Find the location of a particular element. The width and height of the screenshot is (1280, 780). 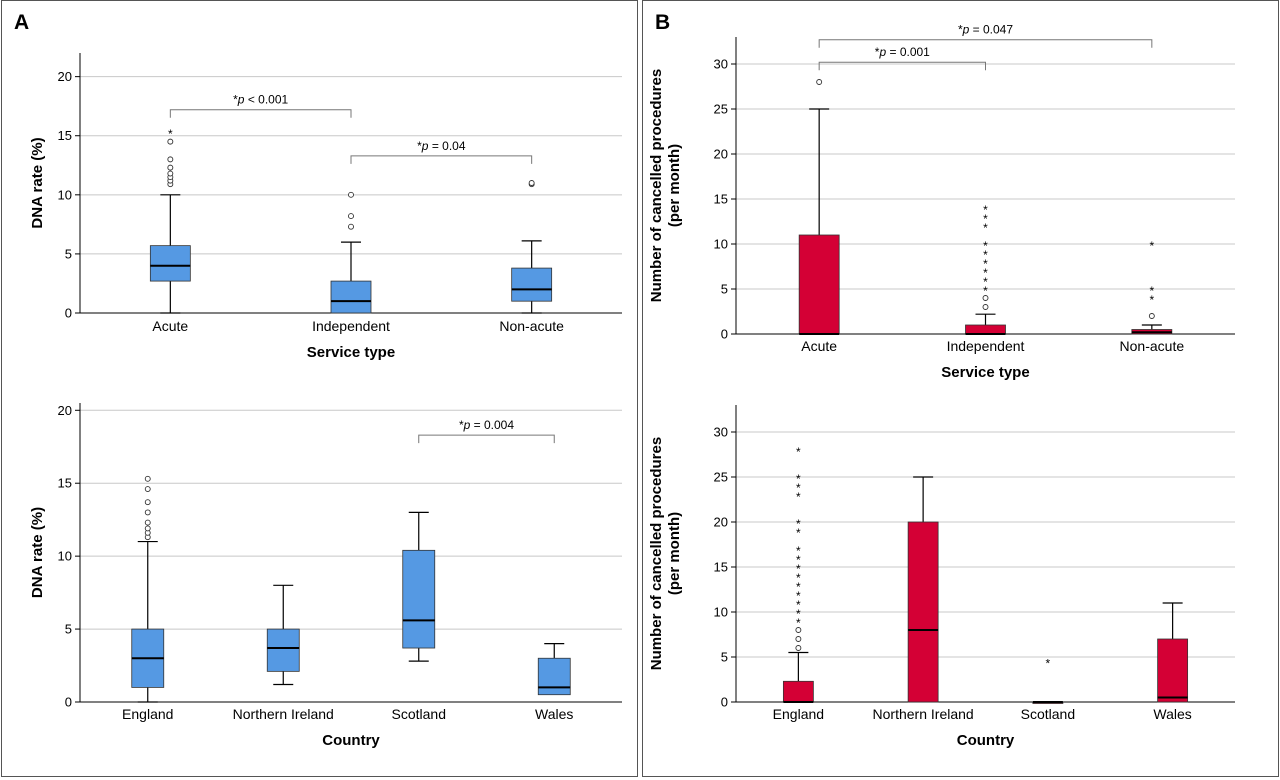

box-non-acute is located at coordinates (532, 247).